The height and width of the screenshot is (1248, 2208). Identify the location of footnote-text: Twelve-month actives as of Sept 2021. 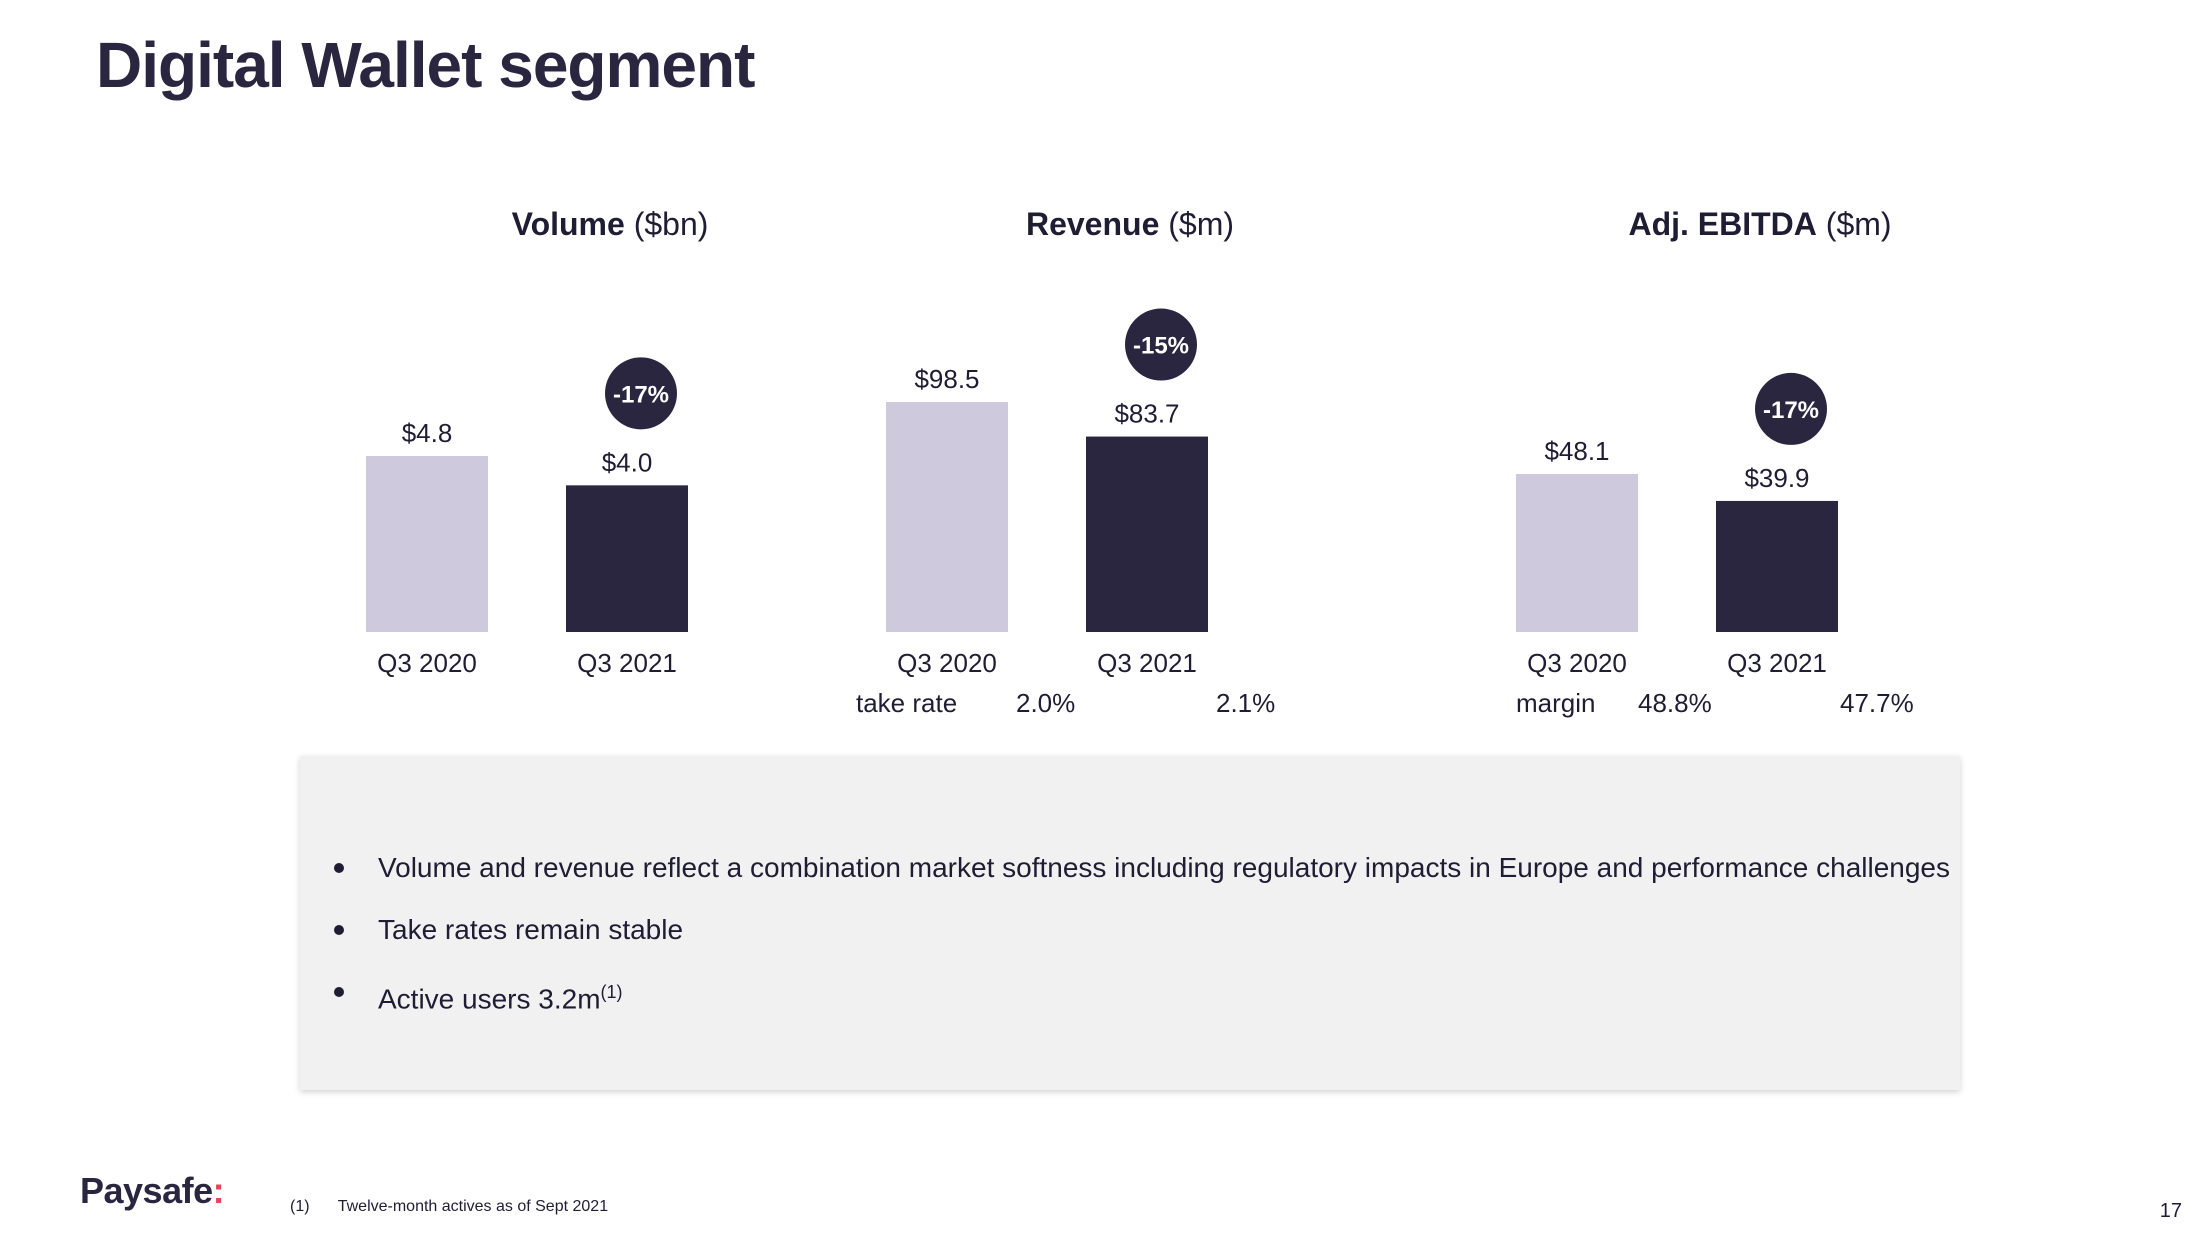
(473, 1206).